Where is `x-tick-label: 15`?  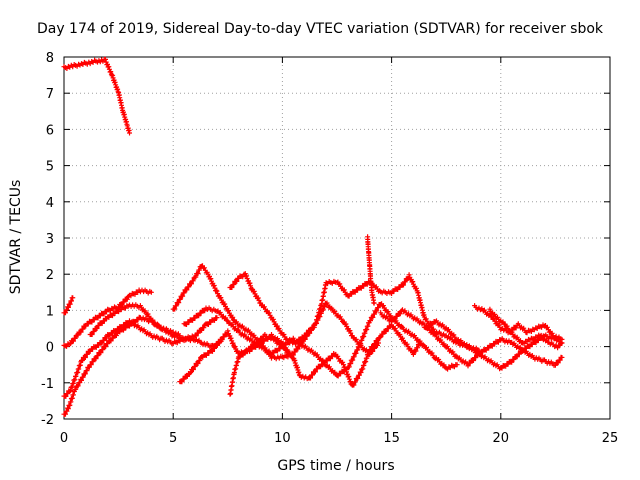
x-tick-label: 15 is located at coordinates (391, 438).